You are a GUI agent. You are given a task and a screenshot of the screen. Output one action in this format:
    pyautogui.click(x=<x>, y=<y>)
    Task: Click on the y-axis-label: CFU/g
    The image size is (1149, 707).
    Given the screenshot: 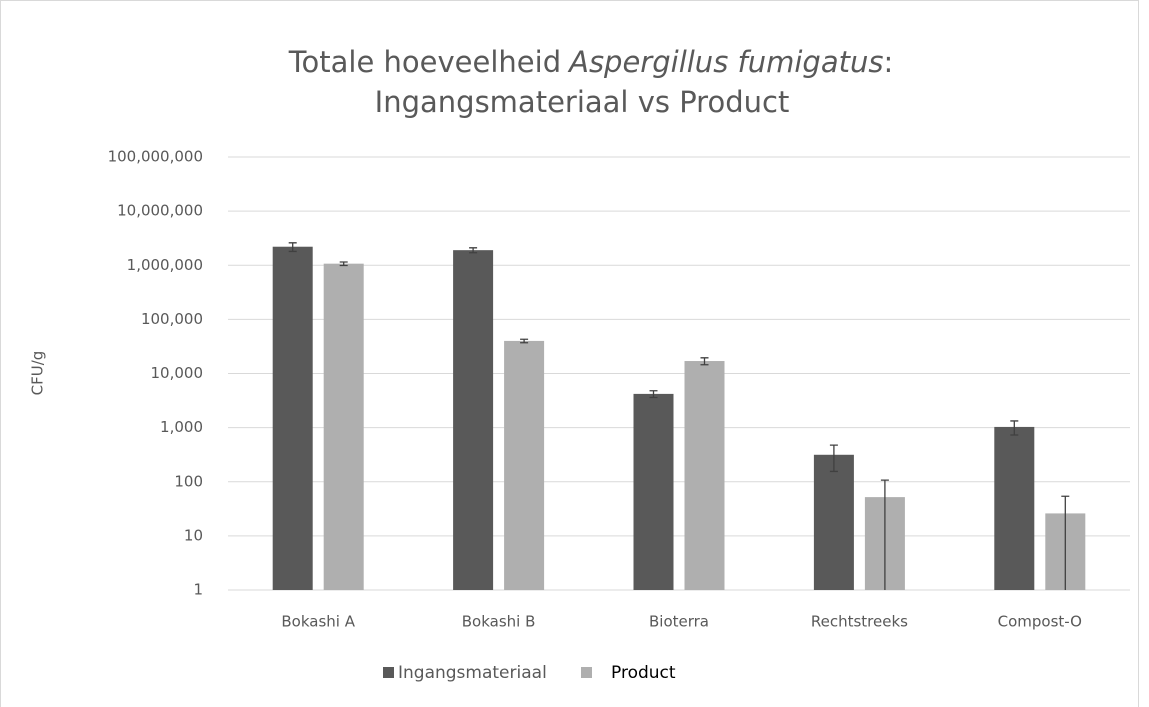 What is the action you would take?
    pyautogui.click(x=38, y=373)
    